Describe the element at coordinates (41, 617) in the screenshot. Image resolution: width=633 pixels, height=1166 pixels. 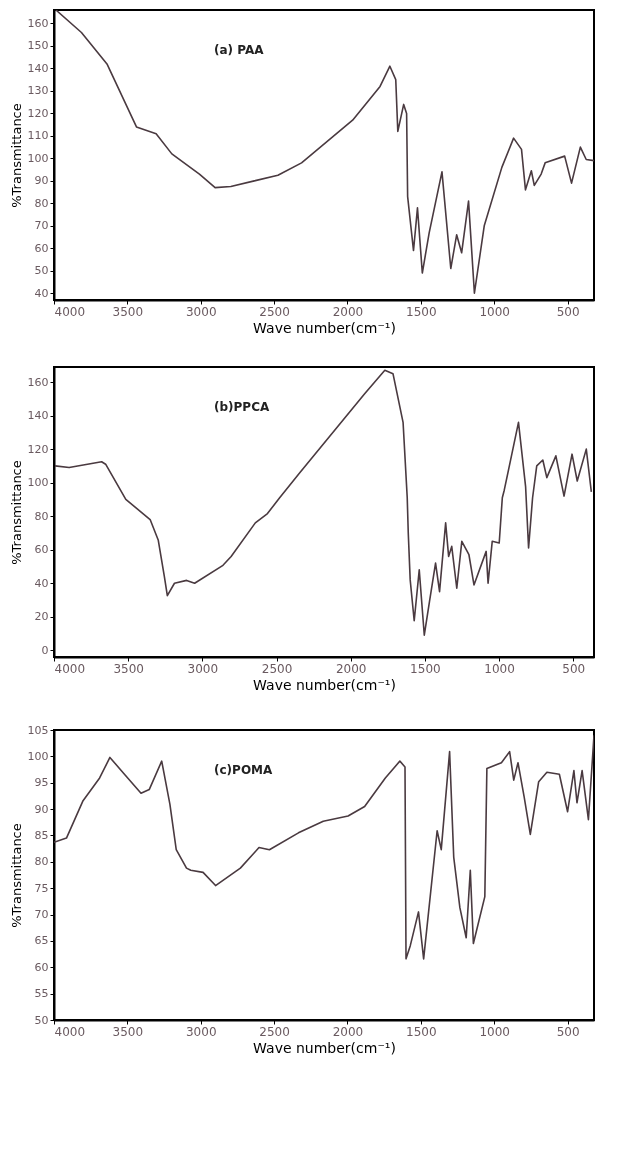
I see `y-tick-label: 20` at that location.